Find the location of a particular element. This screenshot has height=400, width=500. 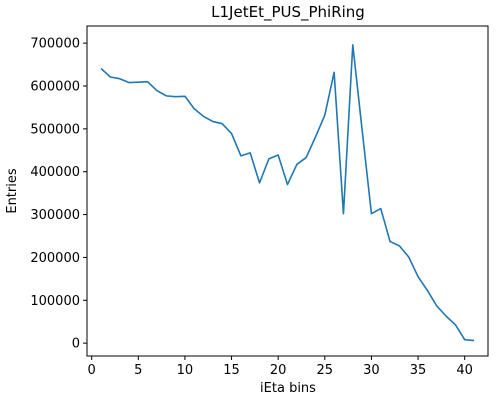

y-tick-label: 200000 is located at coordinates (55, 258).